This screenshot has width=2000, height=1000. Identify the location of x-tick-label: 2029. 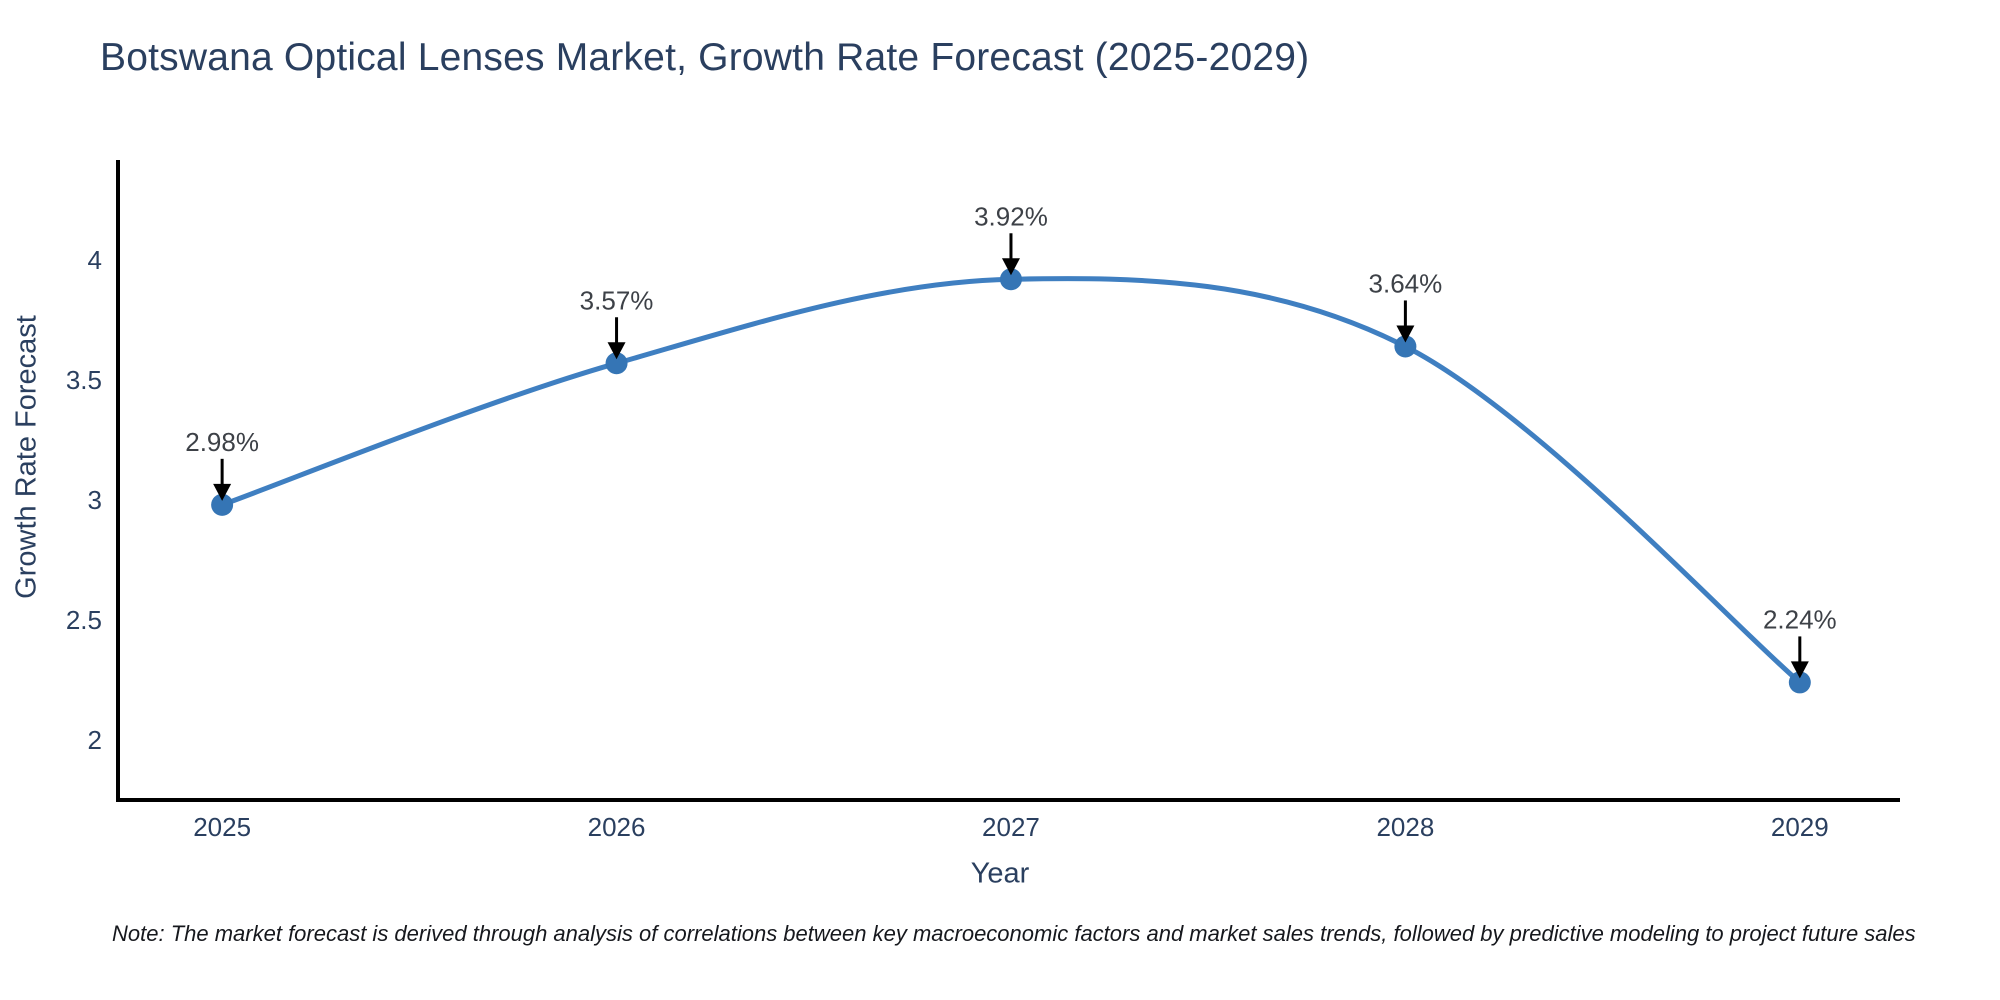
(1800, 827).